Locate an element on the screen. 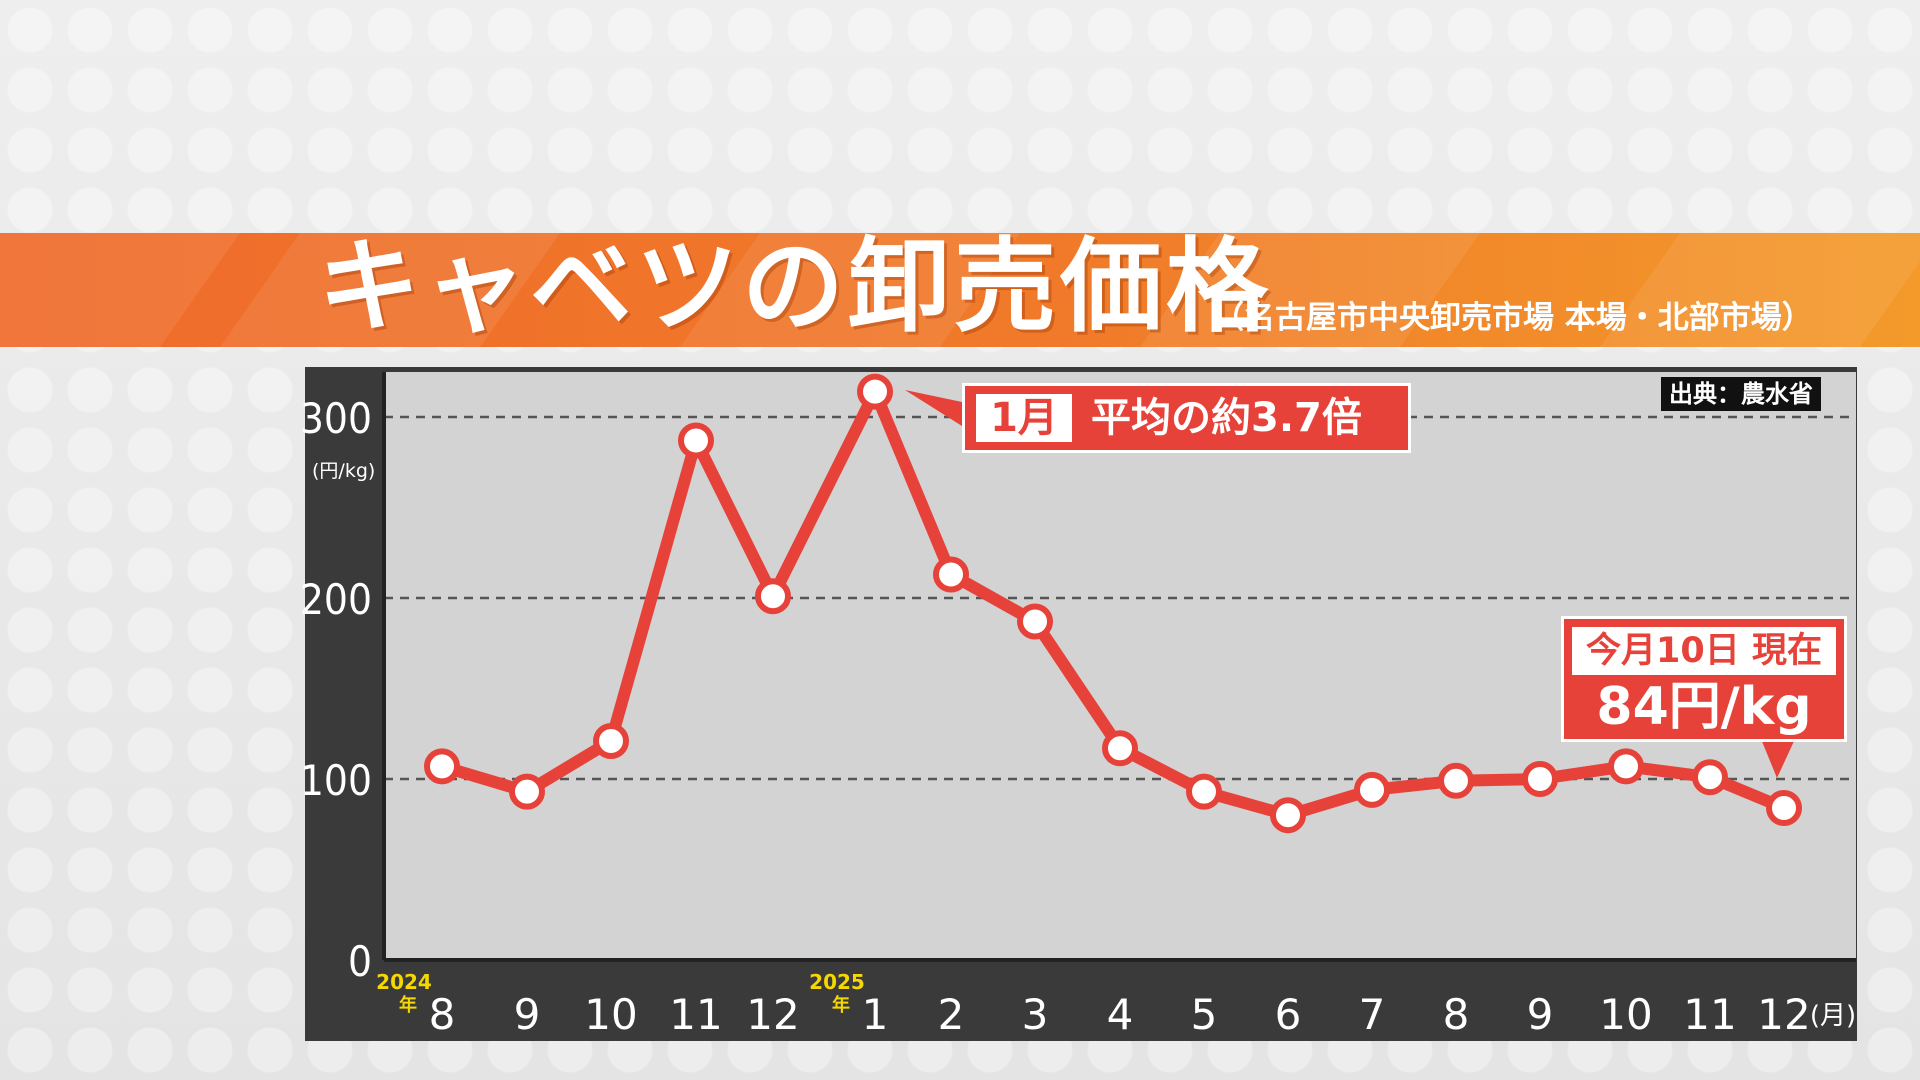 This screenshot has width=1920, height=1080. current-date-label: 今月10日 現在 is located at coordinates (1704, 651).